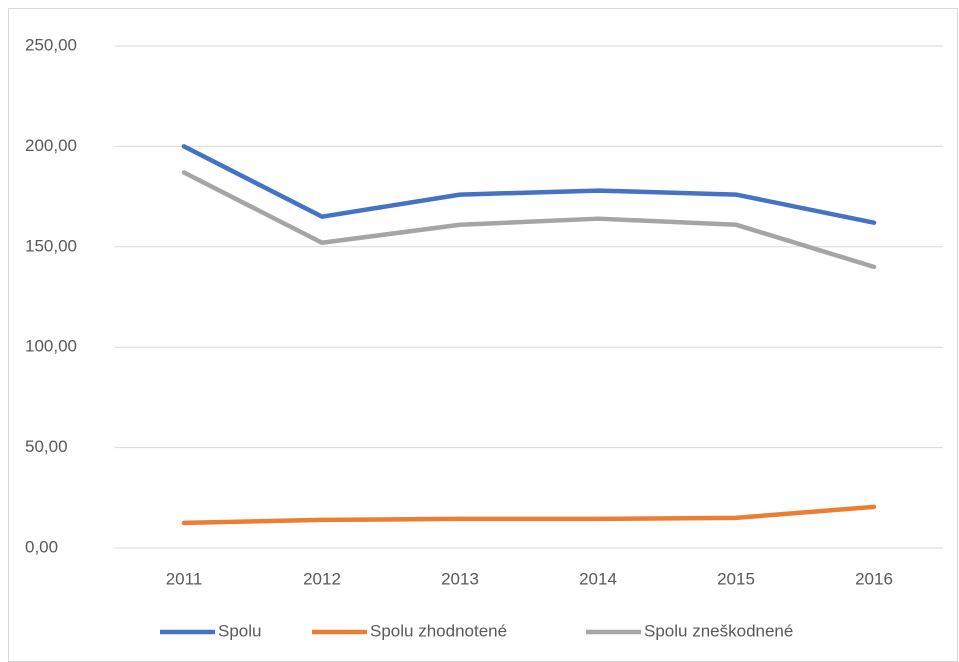  What do you see at coordinates (51, 44) in the screenshot?
I see `y-tick-label: 250,00` at bounding box center [51, 44].